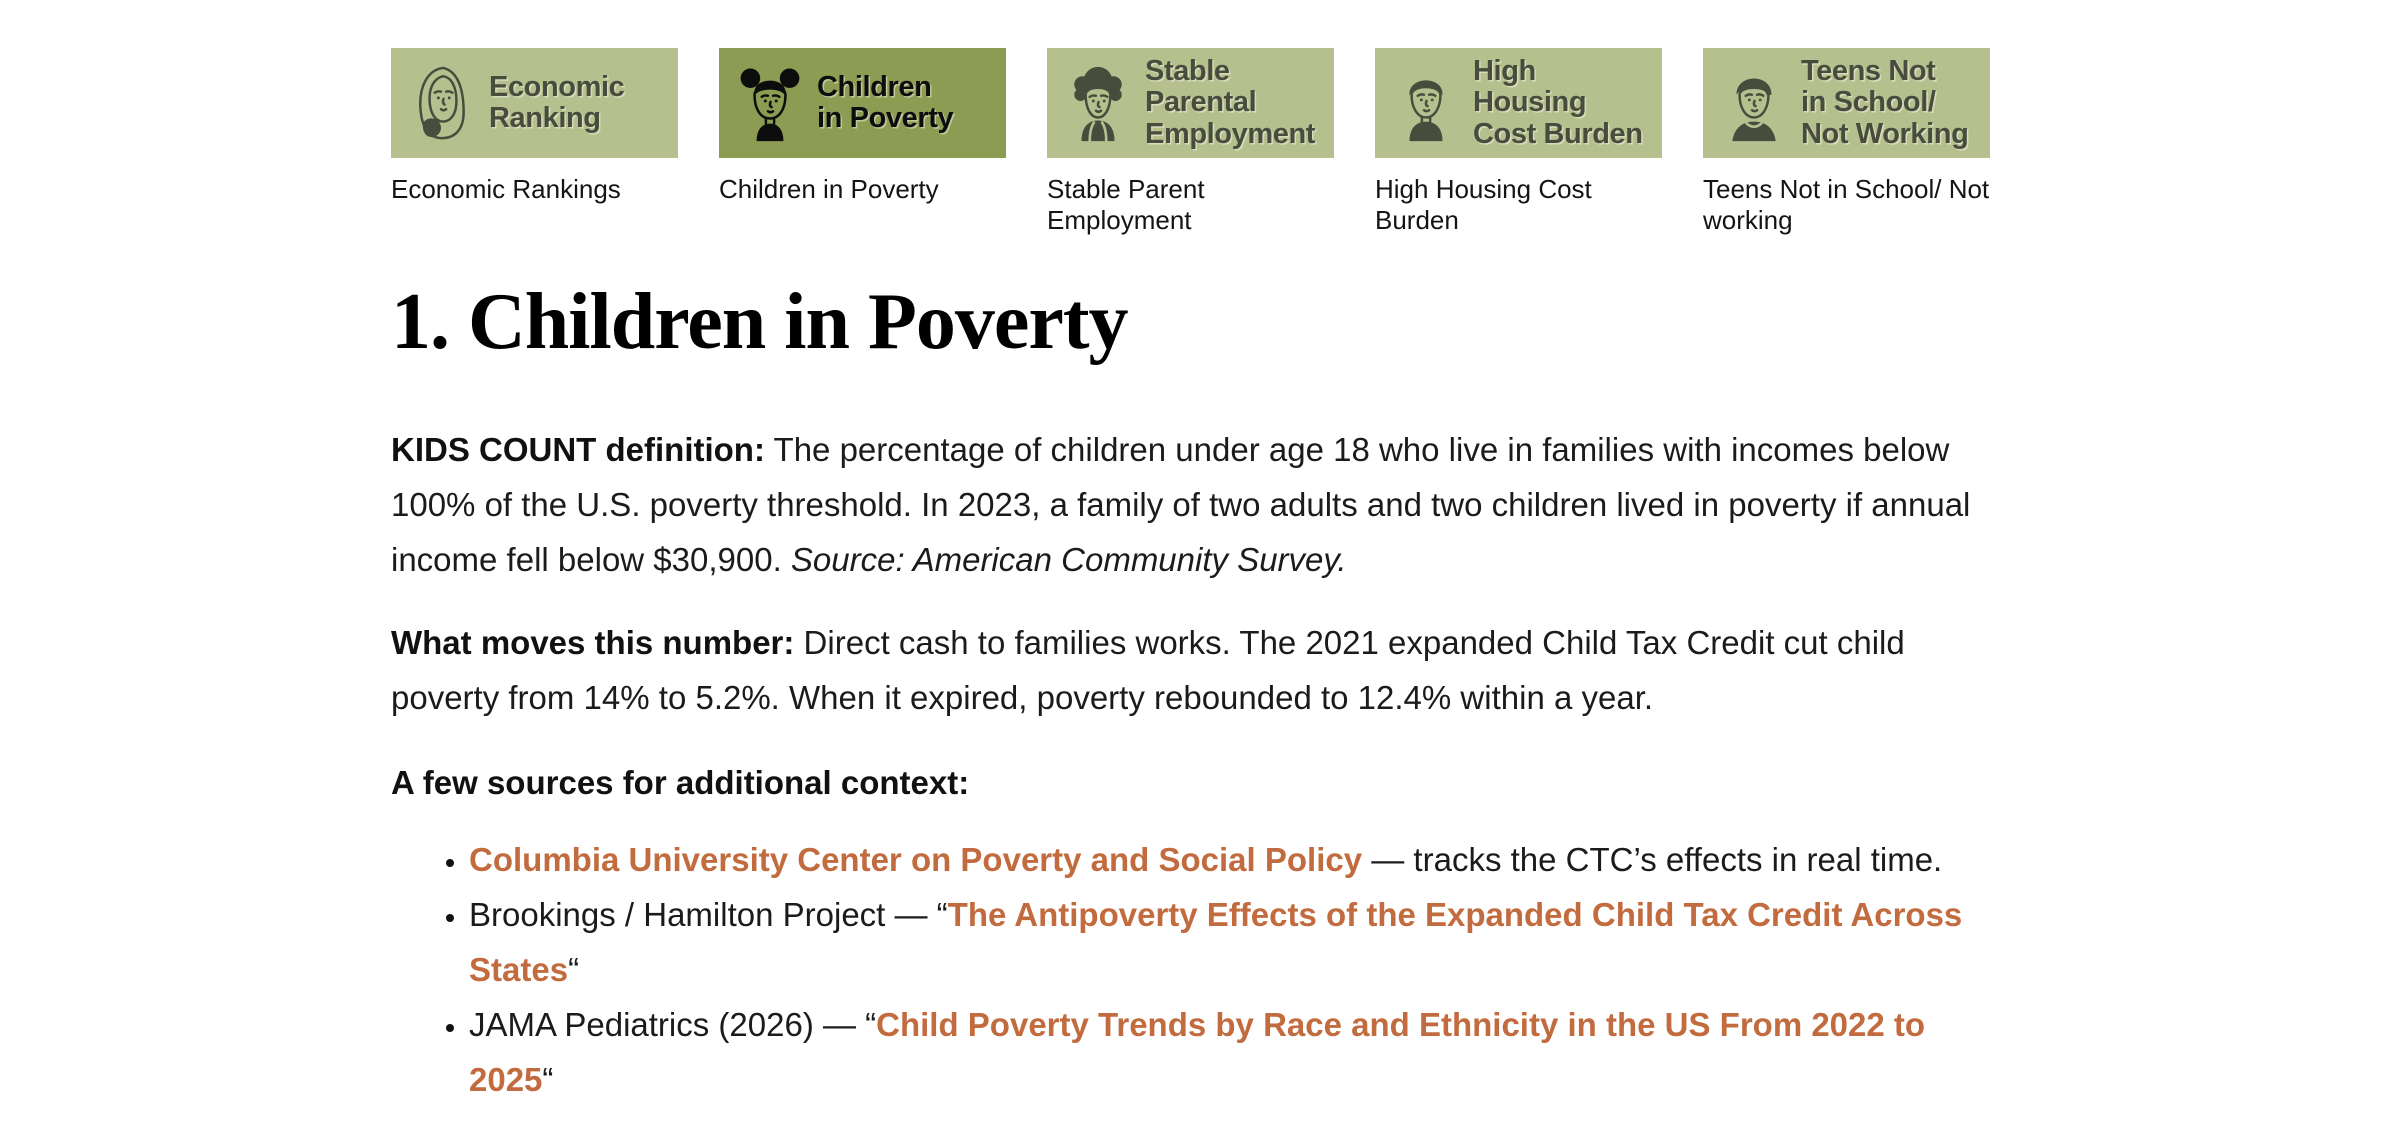  What do you see at coordinates (760, 322) in the screenshot?
I see `page-title: 1. Children in Poverty` at bounding box center [760, 322].